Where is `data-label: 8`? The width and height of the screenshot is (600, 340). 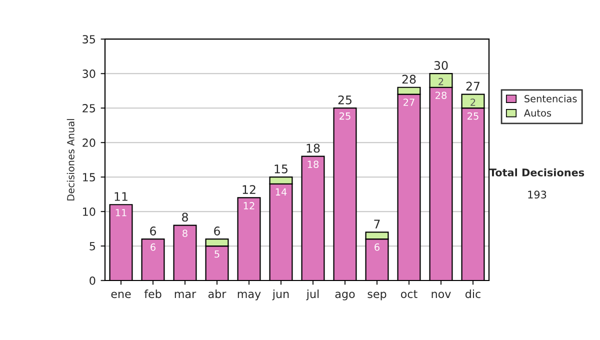
data-label: 8 is located at coordinates (185, 233).